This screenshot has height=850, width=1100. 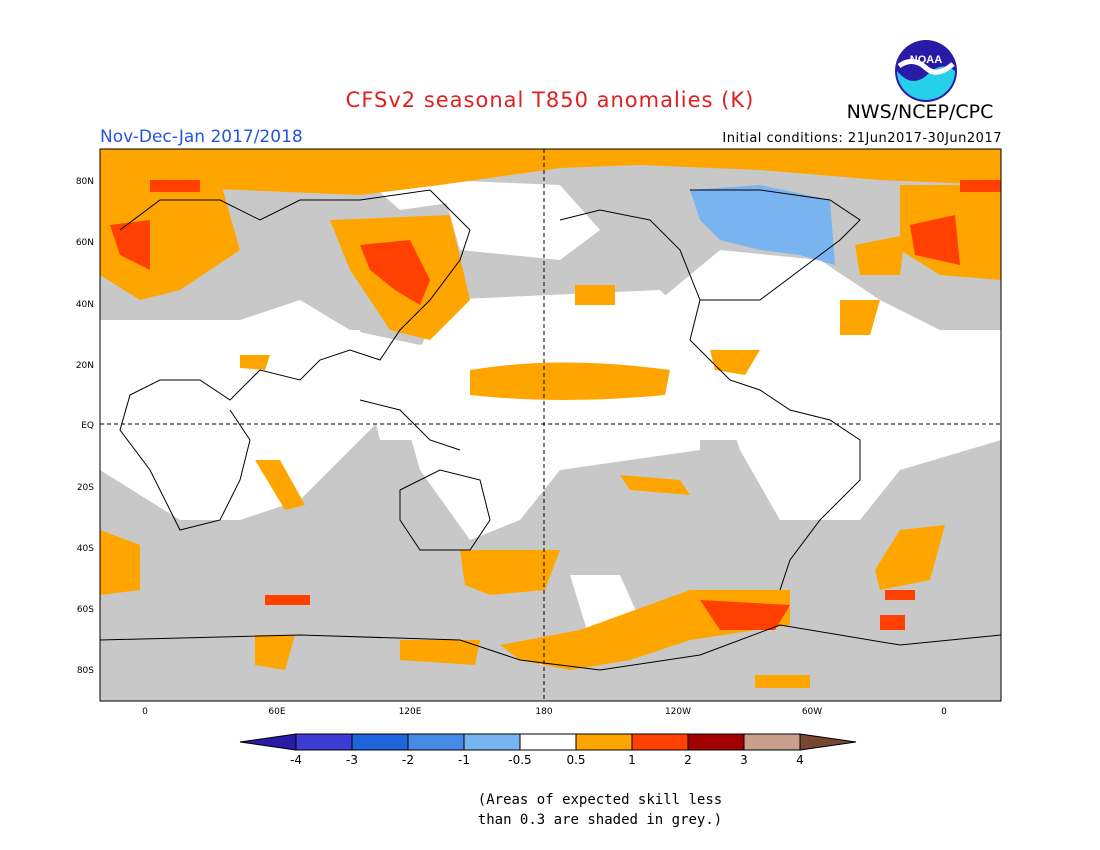 What do you see at coordinates (762, 225) in the screenshot?
I see `cool-anomaly-region` at bounding box center [762, 225].